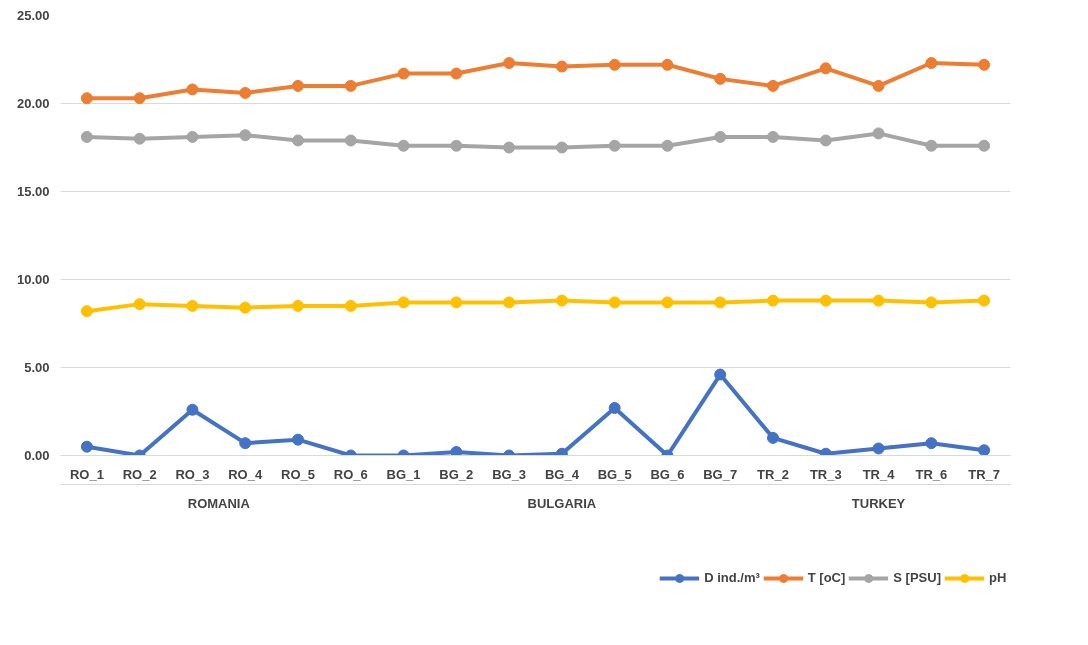 The height and width of the screenshot is (645, 1088). Describe the element at coordinates (825, 474) in the screenshot. I see `x-tick-label: TR_3` at that location.